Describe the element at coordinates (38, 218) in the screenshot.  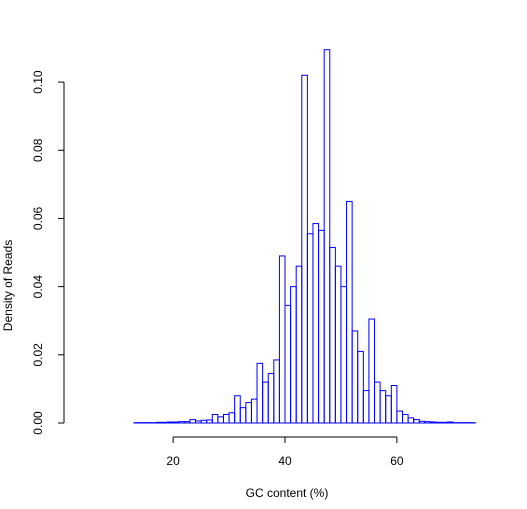
I see `y-tick-label: 0.06` at that location.